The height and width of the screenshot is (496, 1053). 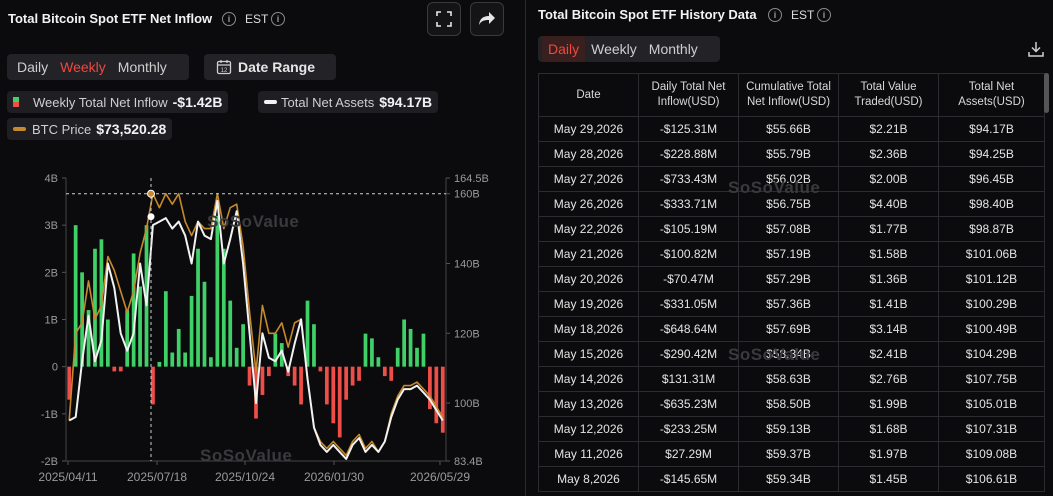 I want to click on cell-daily-inflow: -$648.64M, so click(x=688, y=329).